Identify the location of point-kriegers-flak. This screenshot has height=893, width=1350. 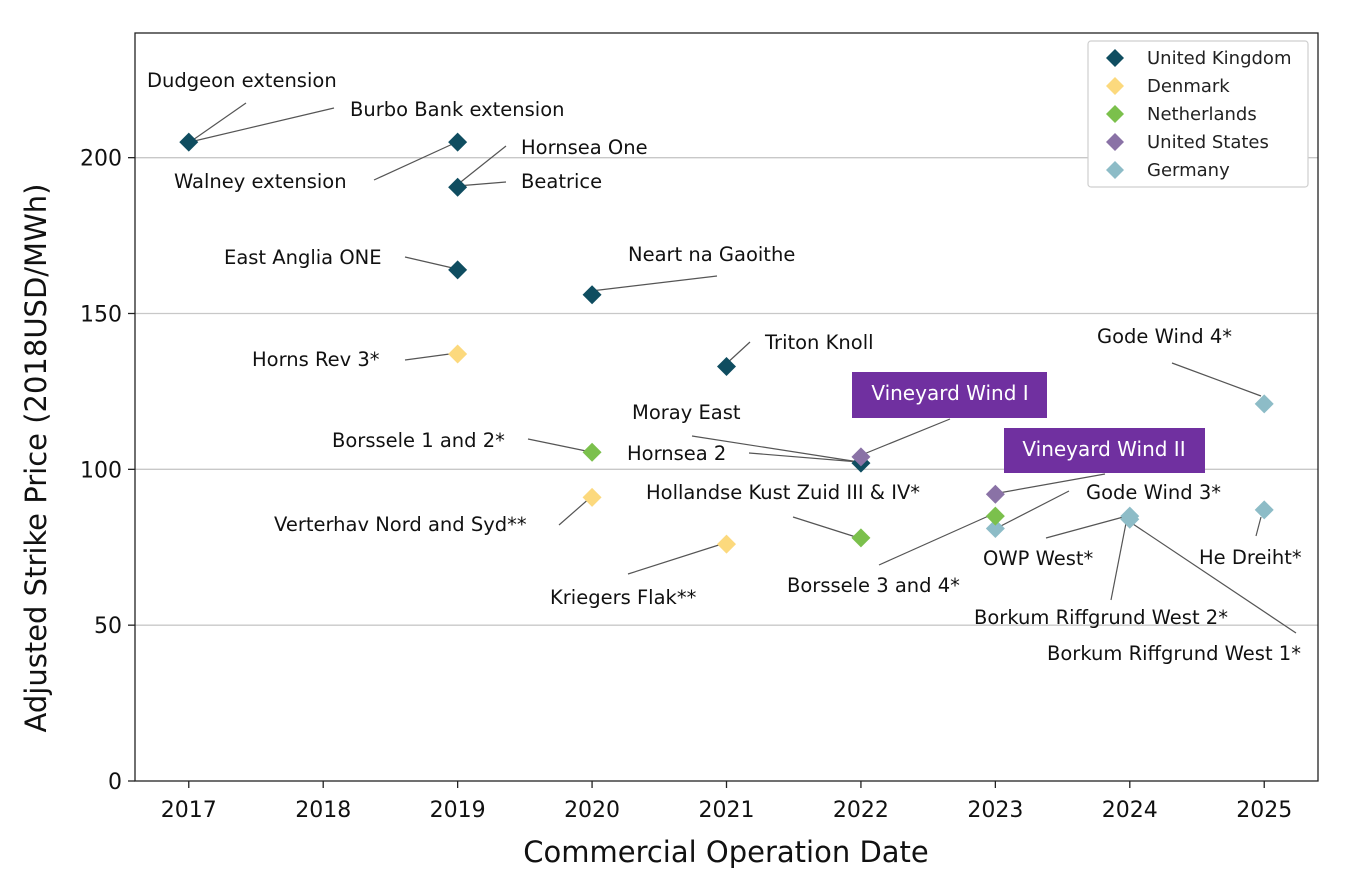
(726, 544).